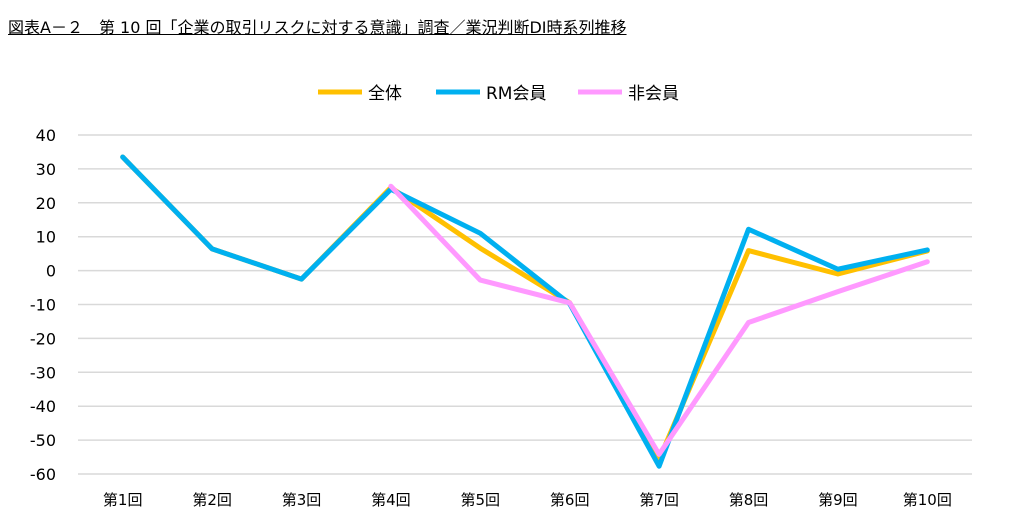 The height and width of the screenshot is (529, 1012). I want to click on y-tick-label: -40, so click(43, 406).